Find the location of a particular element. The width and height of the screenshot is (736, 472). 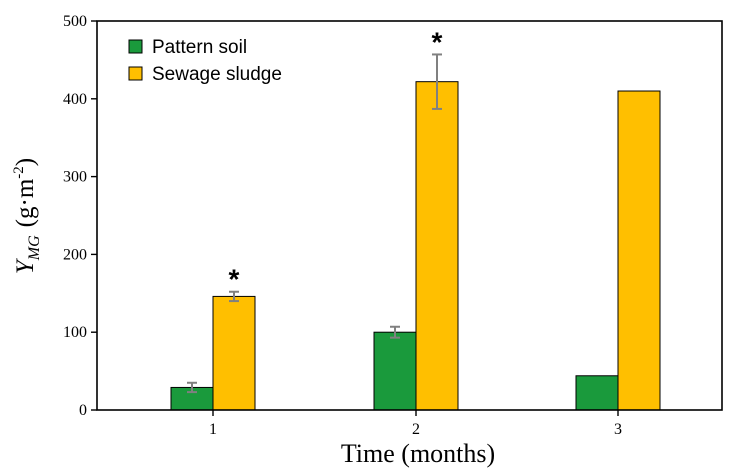

legend: Pattern soil Sewage sludge is located at coordinates (205, 61).